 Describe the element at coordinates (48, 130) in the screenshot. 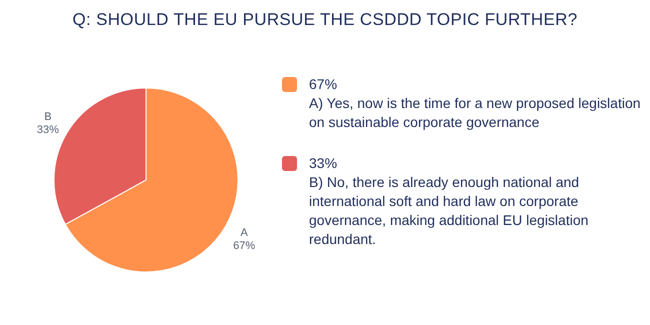

I see `data-label: 33%` at that location.